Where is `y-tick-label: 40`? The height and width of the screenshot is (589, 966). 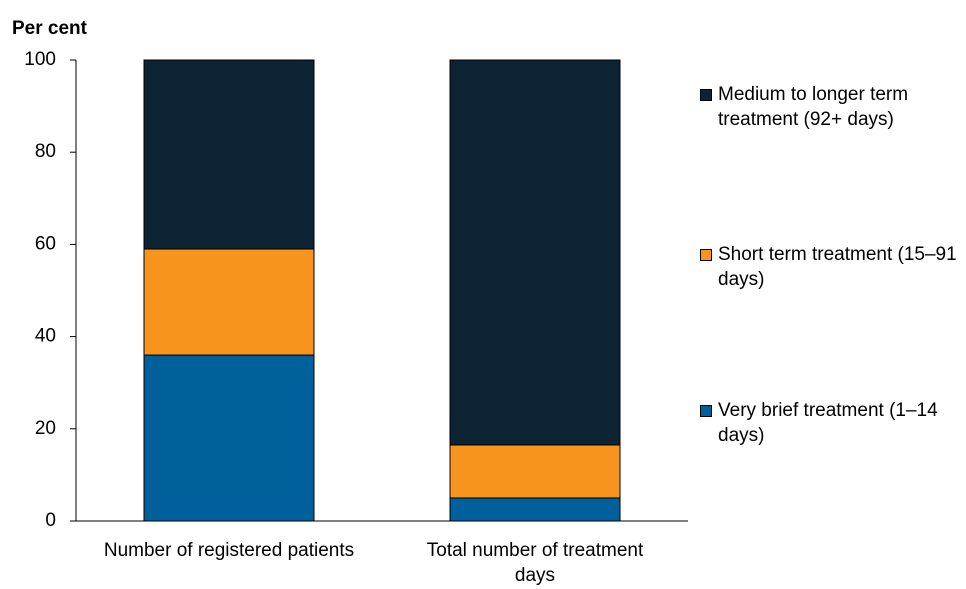 y-tick-label: 40 is located at coordinates (45, 336).